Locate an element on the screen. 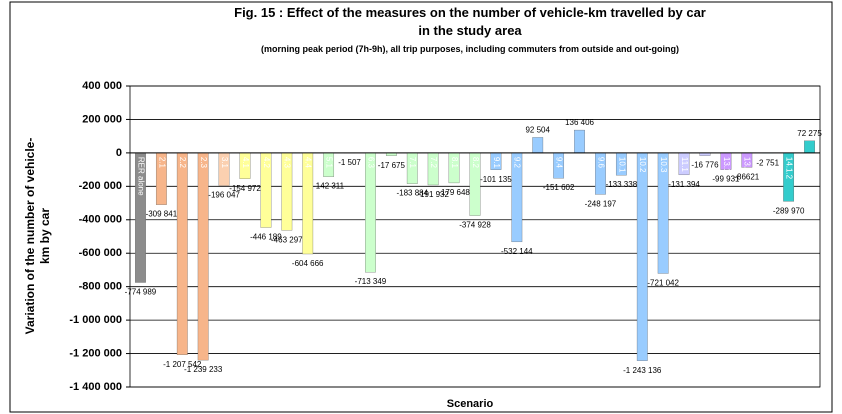 The image size is (842, 414). data-label: -774 989 is located at coordinates (141, 291).